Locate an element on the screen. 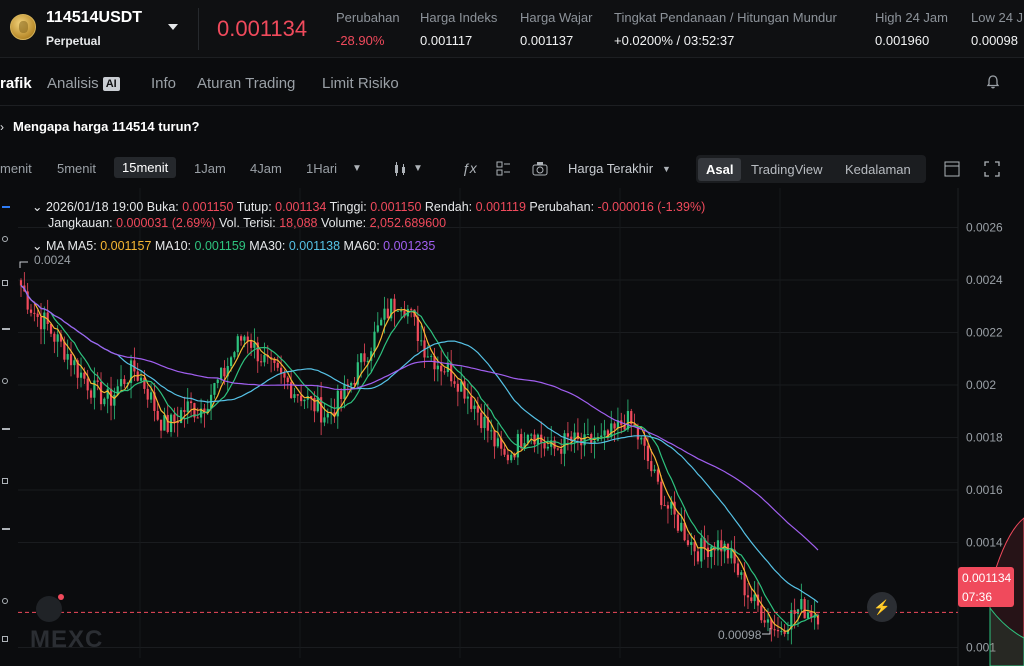 This screenshot has width=1024, height=666. tab-info: Info is located at coordinates (164, 83).